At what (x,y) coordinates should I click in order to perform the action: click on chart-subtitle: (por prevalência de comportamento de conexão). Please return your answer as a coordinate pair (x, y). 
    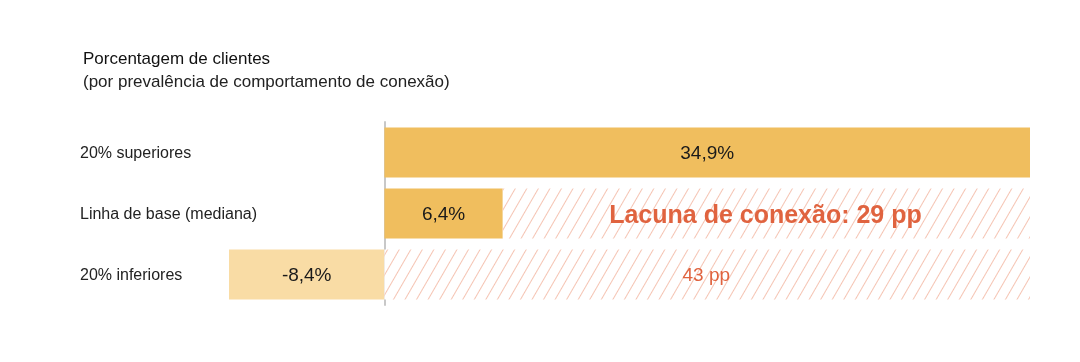
    Looking at the image, I should click on (266, 81).